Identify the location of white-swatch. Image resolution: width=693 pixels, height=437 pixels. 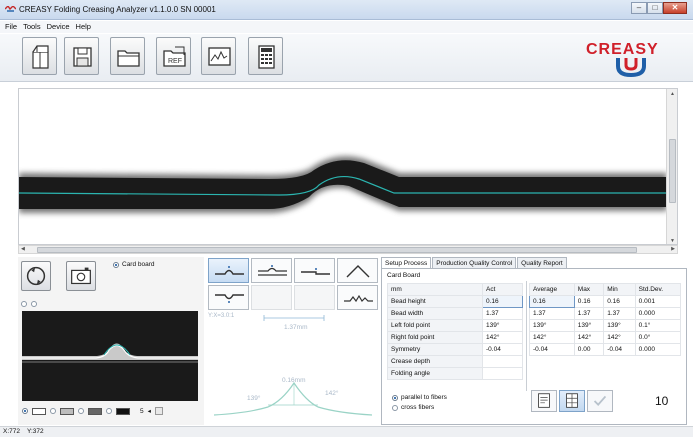
(39, 411).